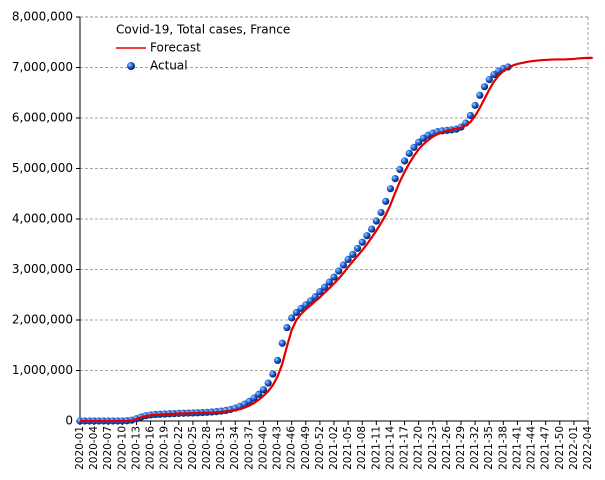 The width and height of the screenshot is (605, 480). What do you see at coordinates (151, 448) in the screenshot?
I see `x-tick-label: 2020-16` at bounding box center [151, 448].